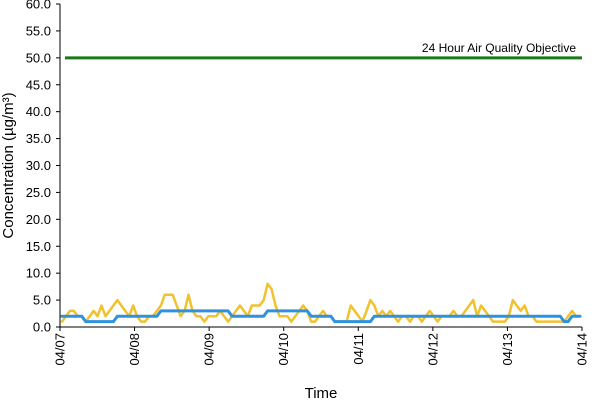  Describe the element at coordinates (283, 349) in the screenshot. I see `x-tick-label: 04/10` at that location.